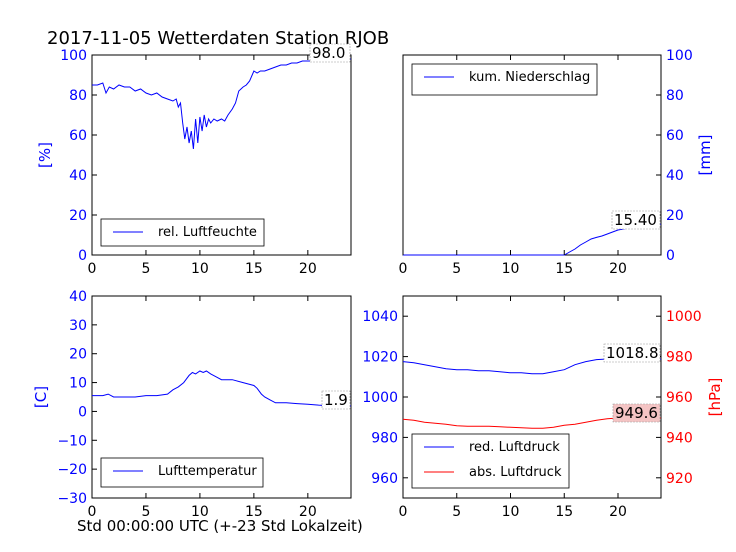  I want to click on temp-legend-label: Lufttemperatur, so click(207, 471).